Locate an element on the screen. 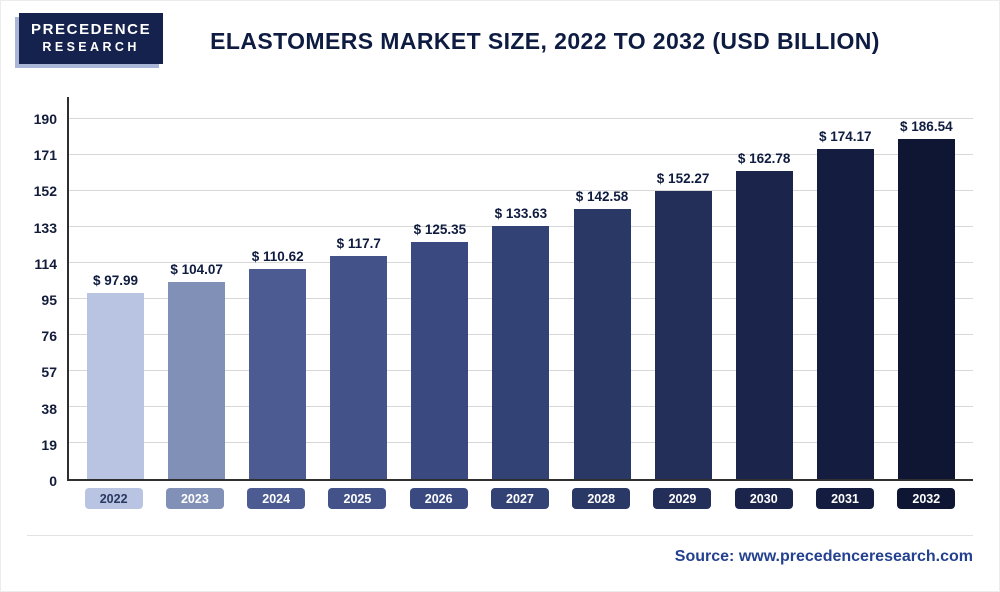  x-axis-label-pill: 2030 is located at coordinates (763, 498).